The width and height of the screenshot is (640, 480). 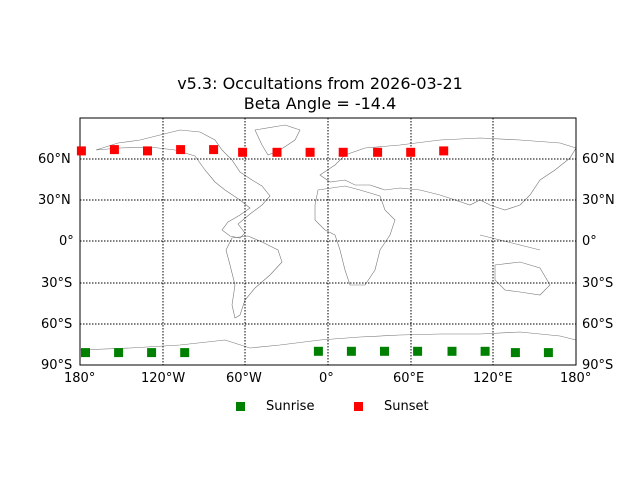 What do you see at coordinates (598, 200) in the screenshot?
I see `ytick-right-30n: 30°N` at bounding box center [598, 200].